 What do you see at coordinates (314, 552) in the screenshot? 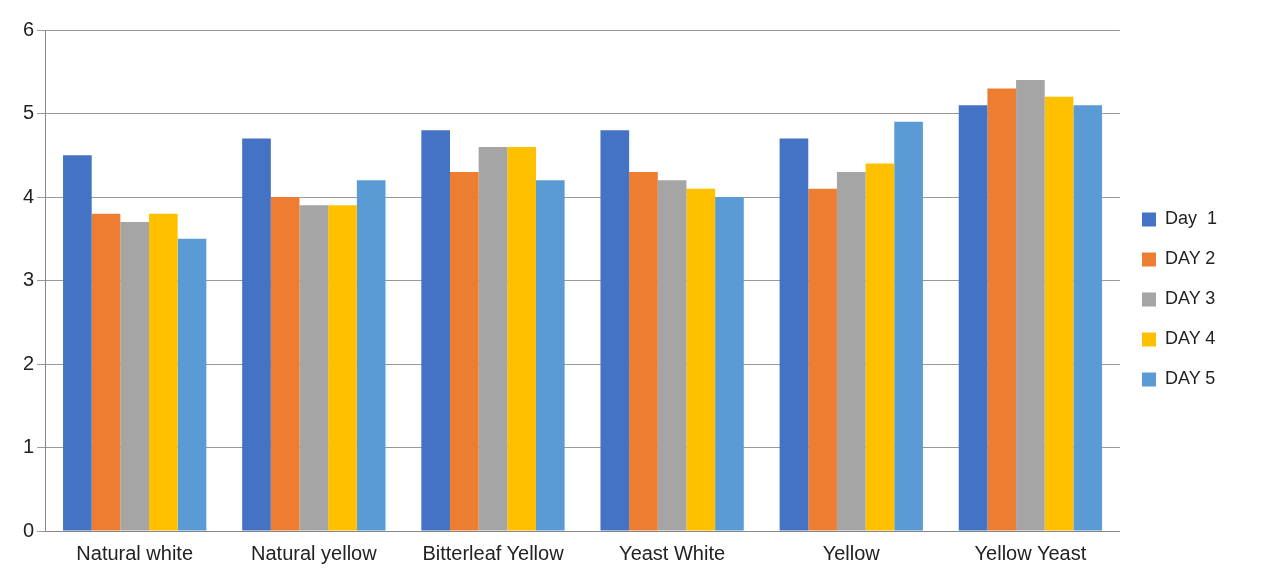
I see `x-tick-label: Natural yellow` at bounding box center [314, 552].